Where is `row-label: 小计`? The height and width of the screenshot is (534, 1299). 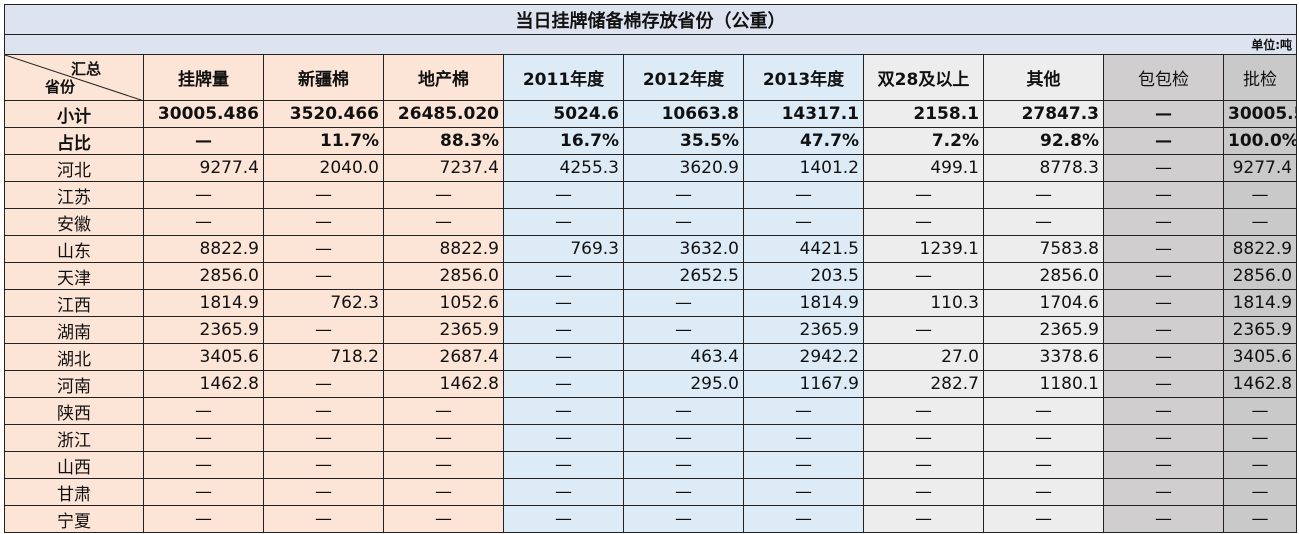
row-label: 小计 is located at coordinates (74, 114).